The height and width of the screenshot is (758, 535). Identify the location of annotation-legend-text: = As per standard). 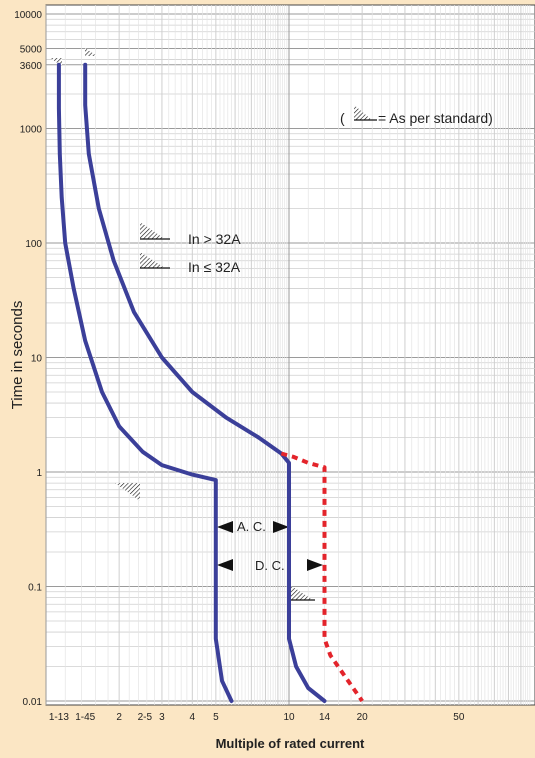
(435, 118).